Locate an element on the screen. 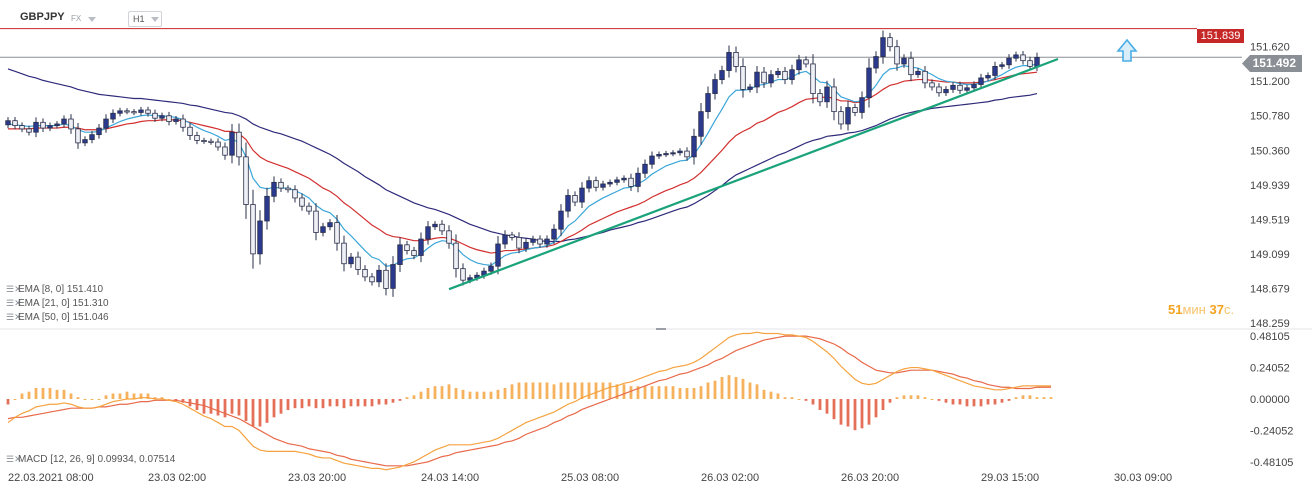 The width and height of the screenshot is (1312, 493). x-tick-label: 23.03 20:00 is located at coordinates (317, 478).